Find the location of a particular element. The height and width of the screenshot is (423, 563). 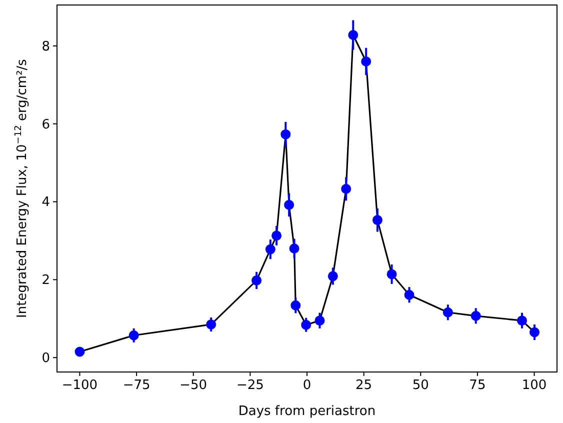

x-tick-label: 50 is located at coordinates (420, 385).